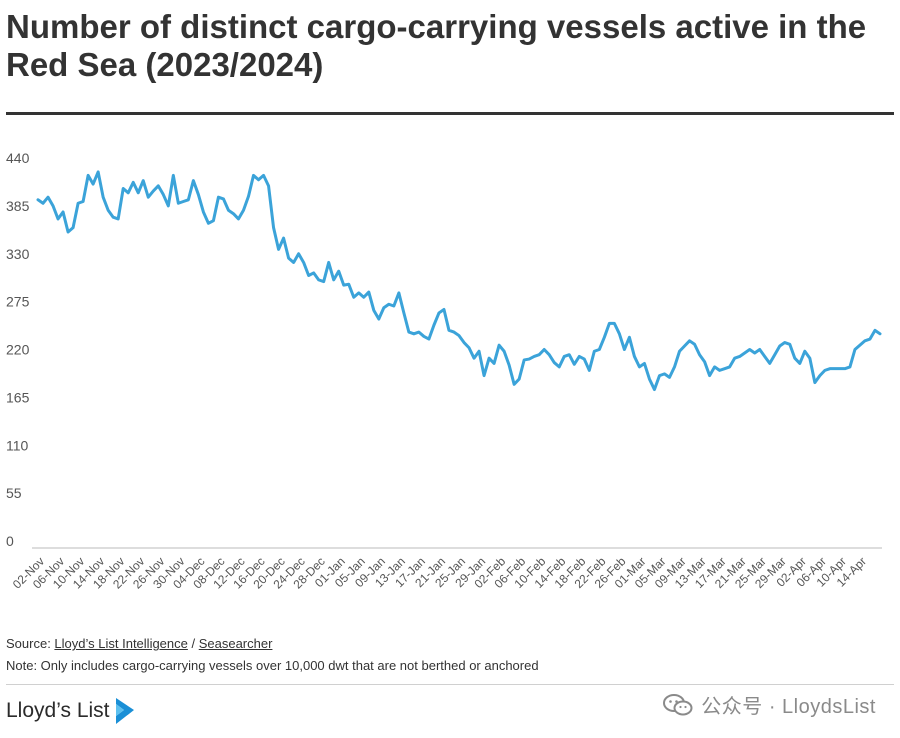 This screenshot has height=738, width=900. Describe the element at coordinates (124, 711) in the screenshot. I see `lloyds-list-chevron-icon` at that location.